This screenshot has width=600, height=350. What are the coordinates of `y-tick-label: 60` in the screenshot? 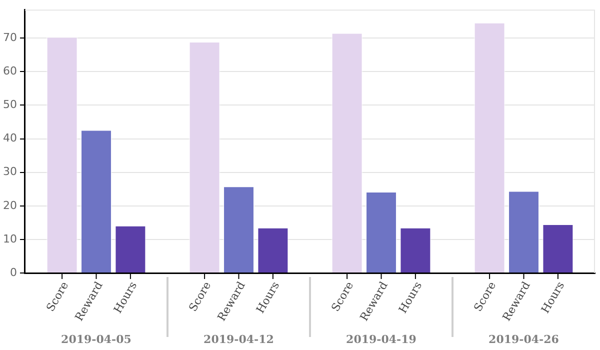 It's located at (9, 71).